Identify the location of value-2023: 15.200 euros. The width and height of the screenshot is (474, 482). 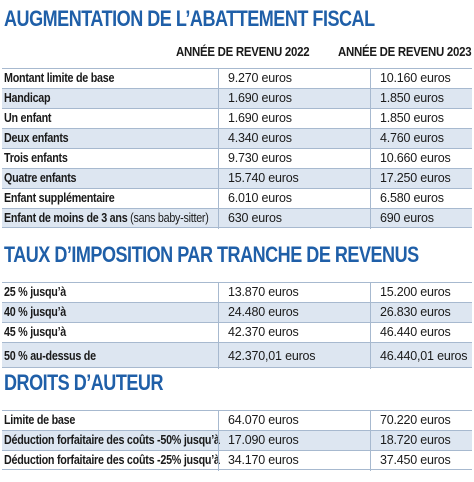
(415, 292).